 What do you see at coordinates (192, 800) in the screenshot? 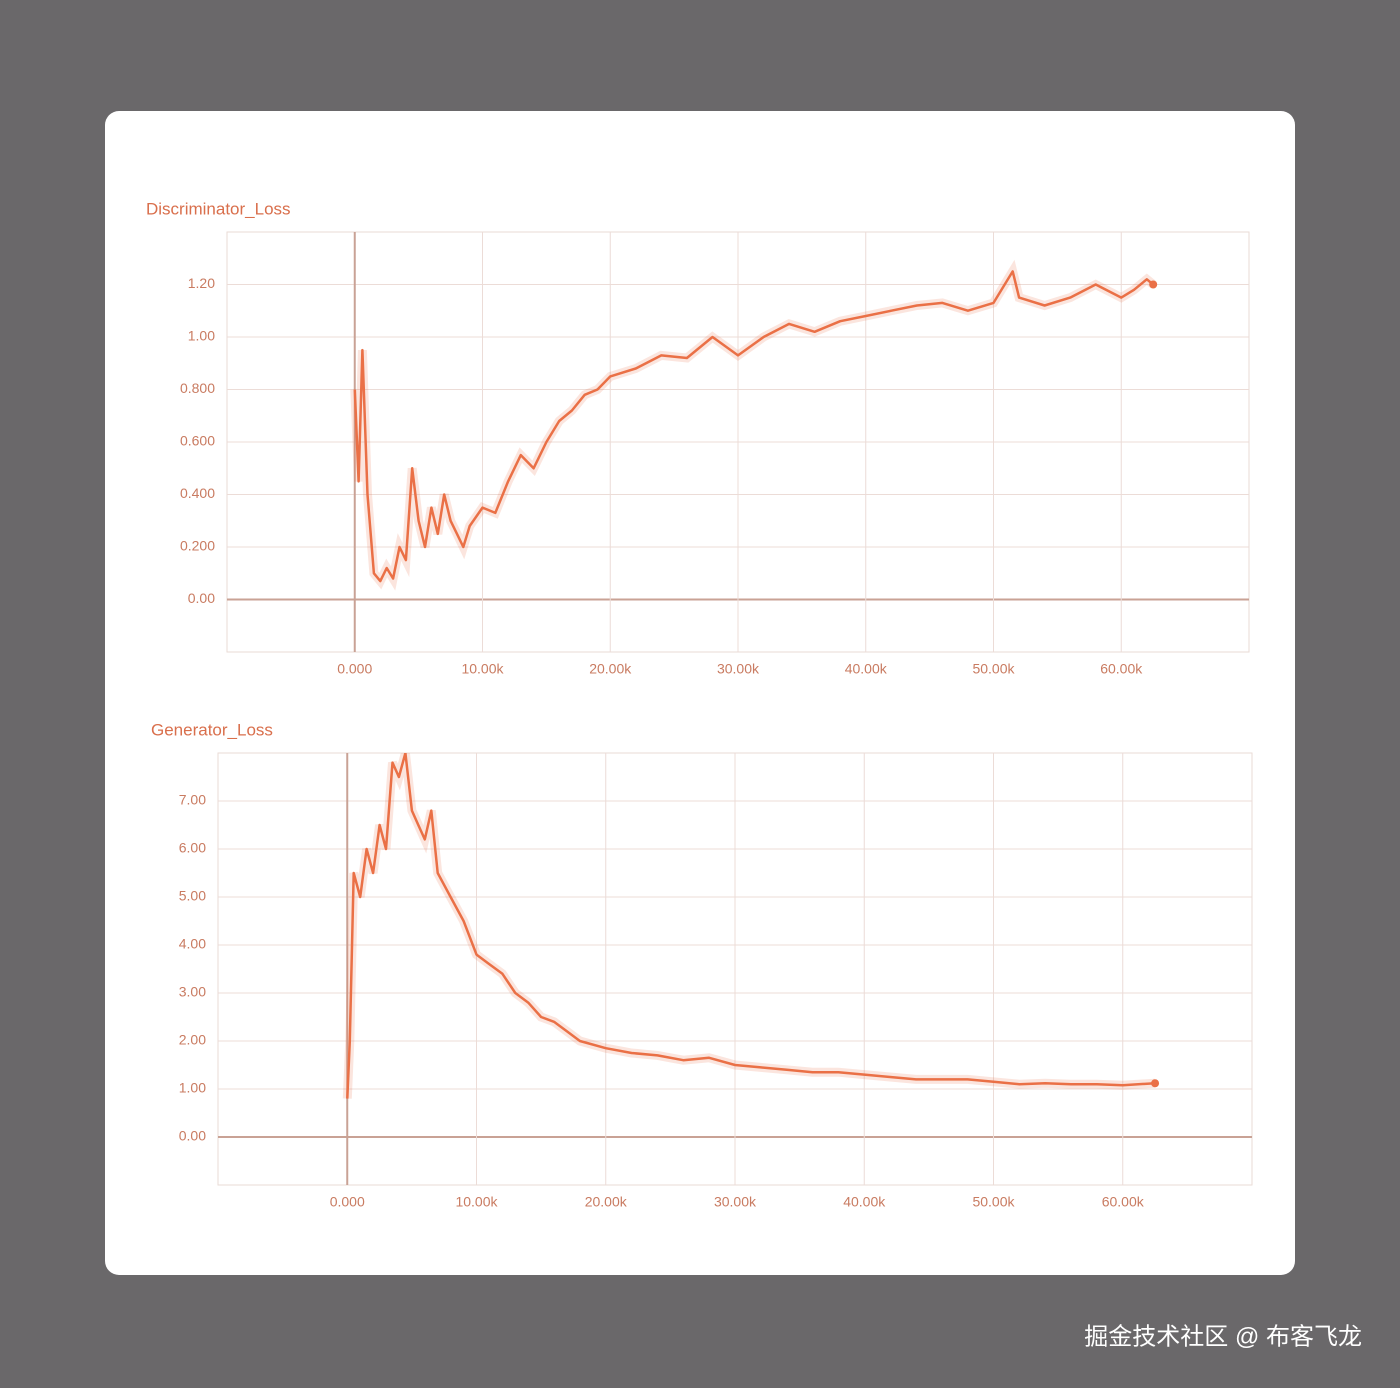
I see `y-tick-label: 7.00` at bounding box center [192, 800].